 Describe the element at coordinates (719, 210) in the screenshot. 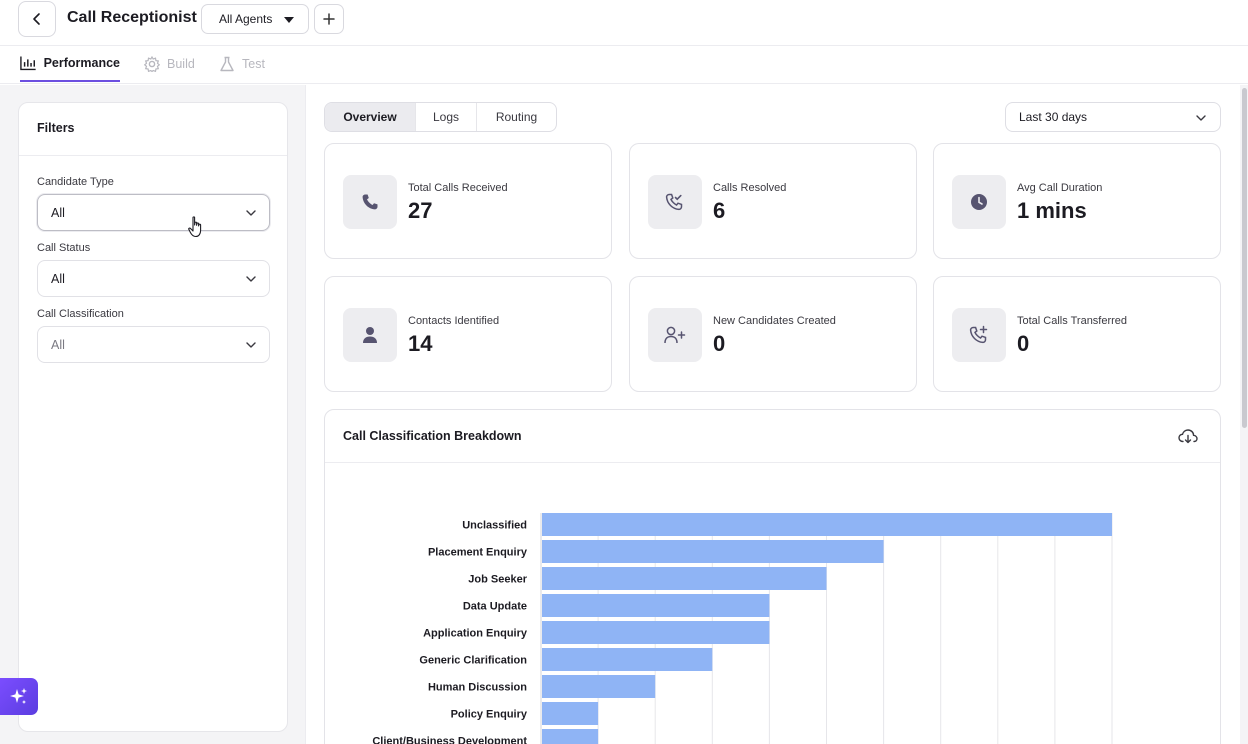

I see `stat-value: 6` at that location.